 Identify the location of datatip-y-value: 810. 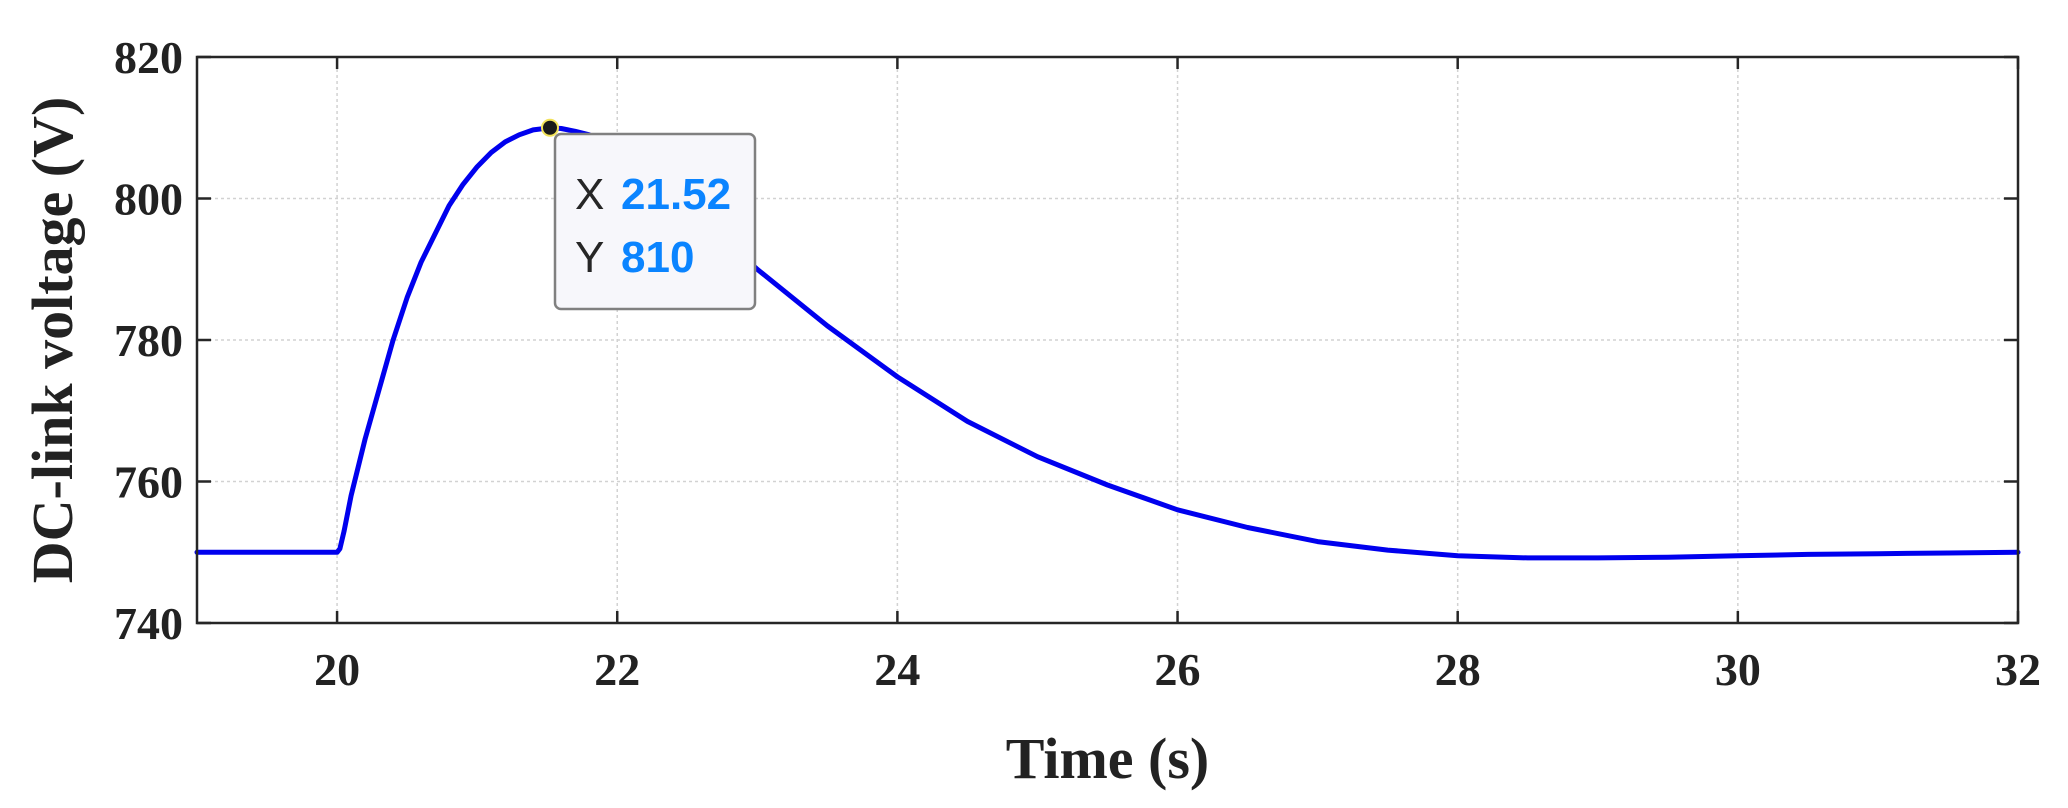
(657, 257).